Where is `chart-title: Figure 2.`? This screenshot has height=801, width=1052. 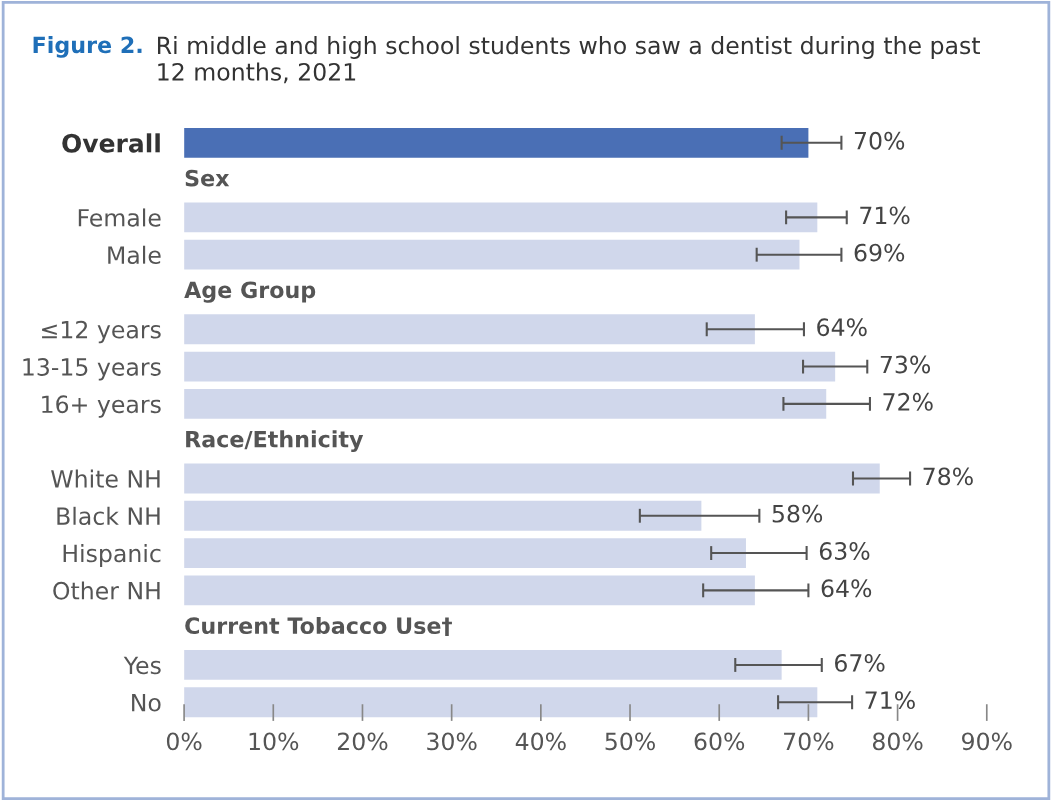
chart-title: Figure 2. is located at coordinates (87, 47).